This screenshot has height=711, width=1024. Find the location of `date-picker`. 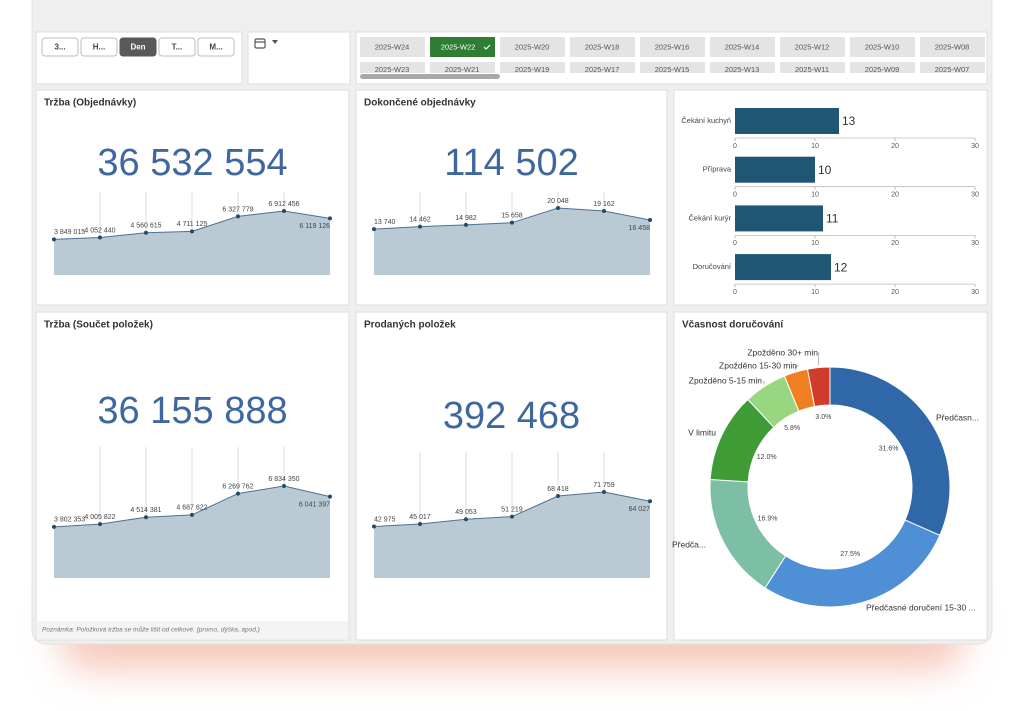

date-picker is located at coordinates (299, 58).